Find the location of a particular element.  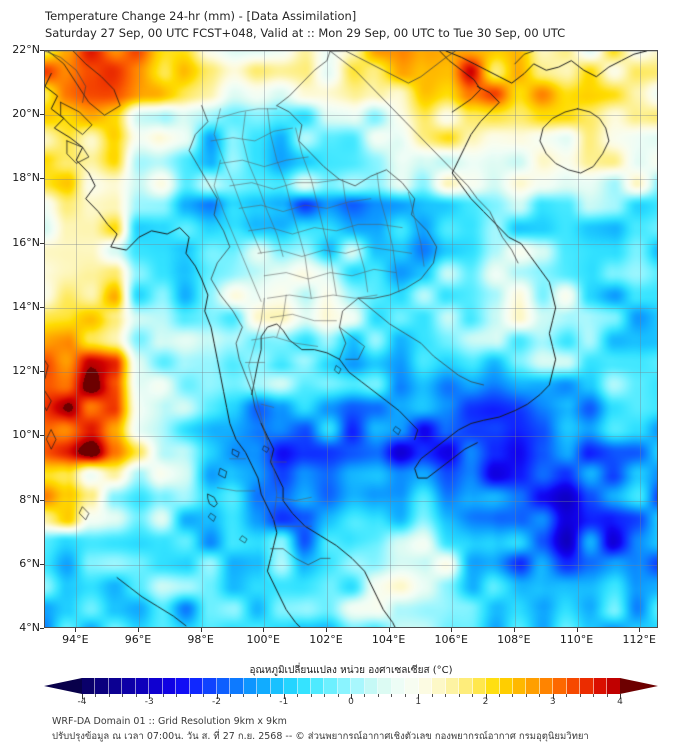

x-axis-tick-label: 100°E is located at coordinates (263, 639).